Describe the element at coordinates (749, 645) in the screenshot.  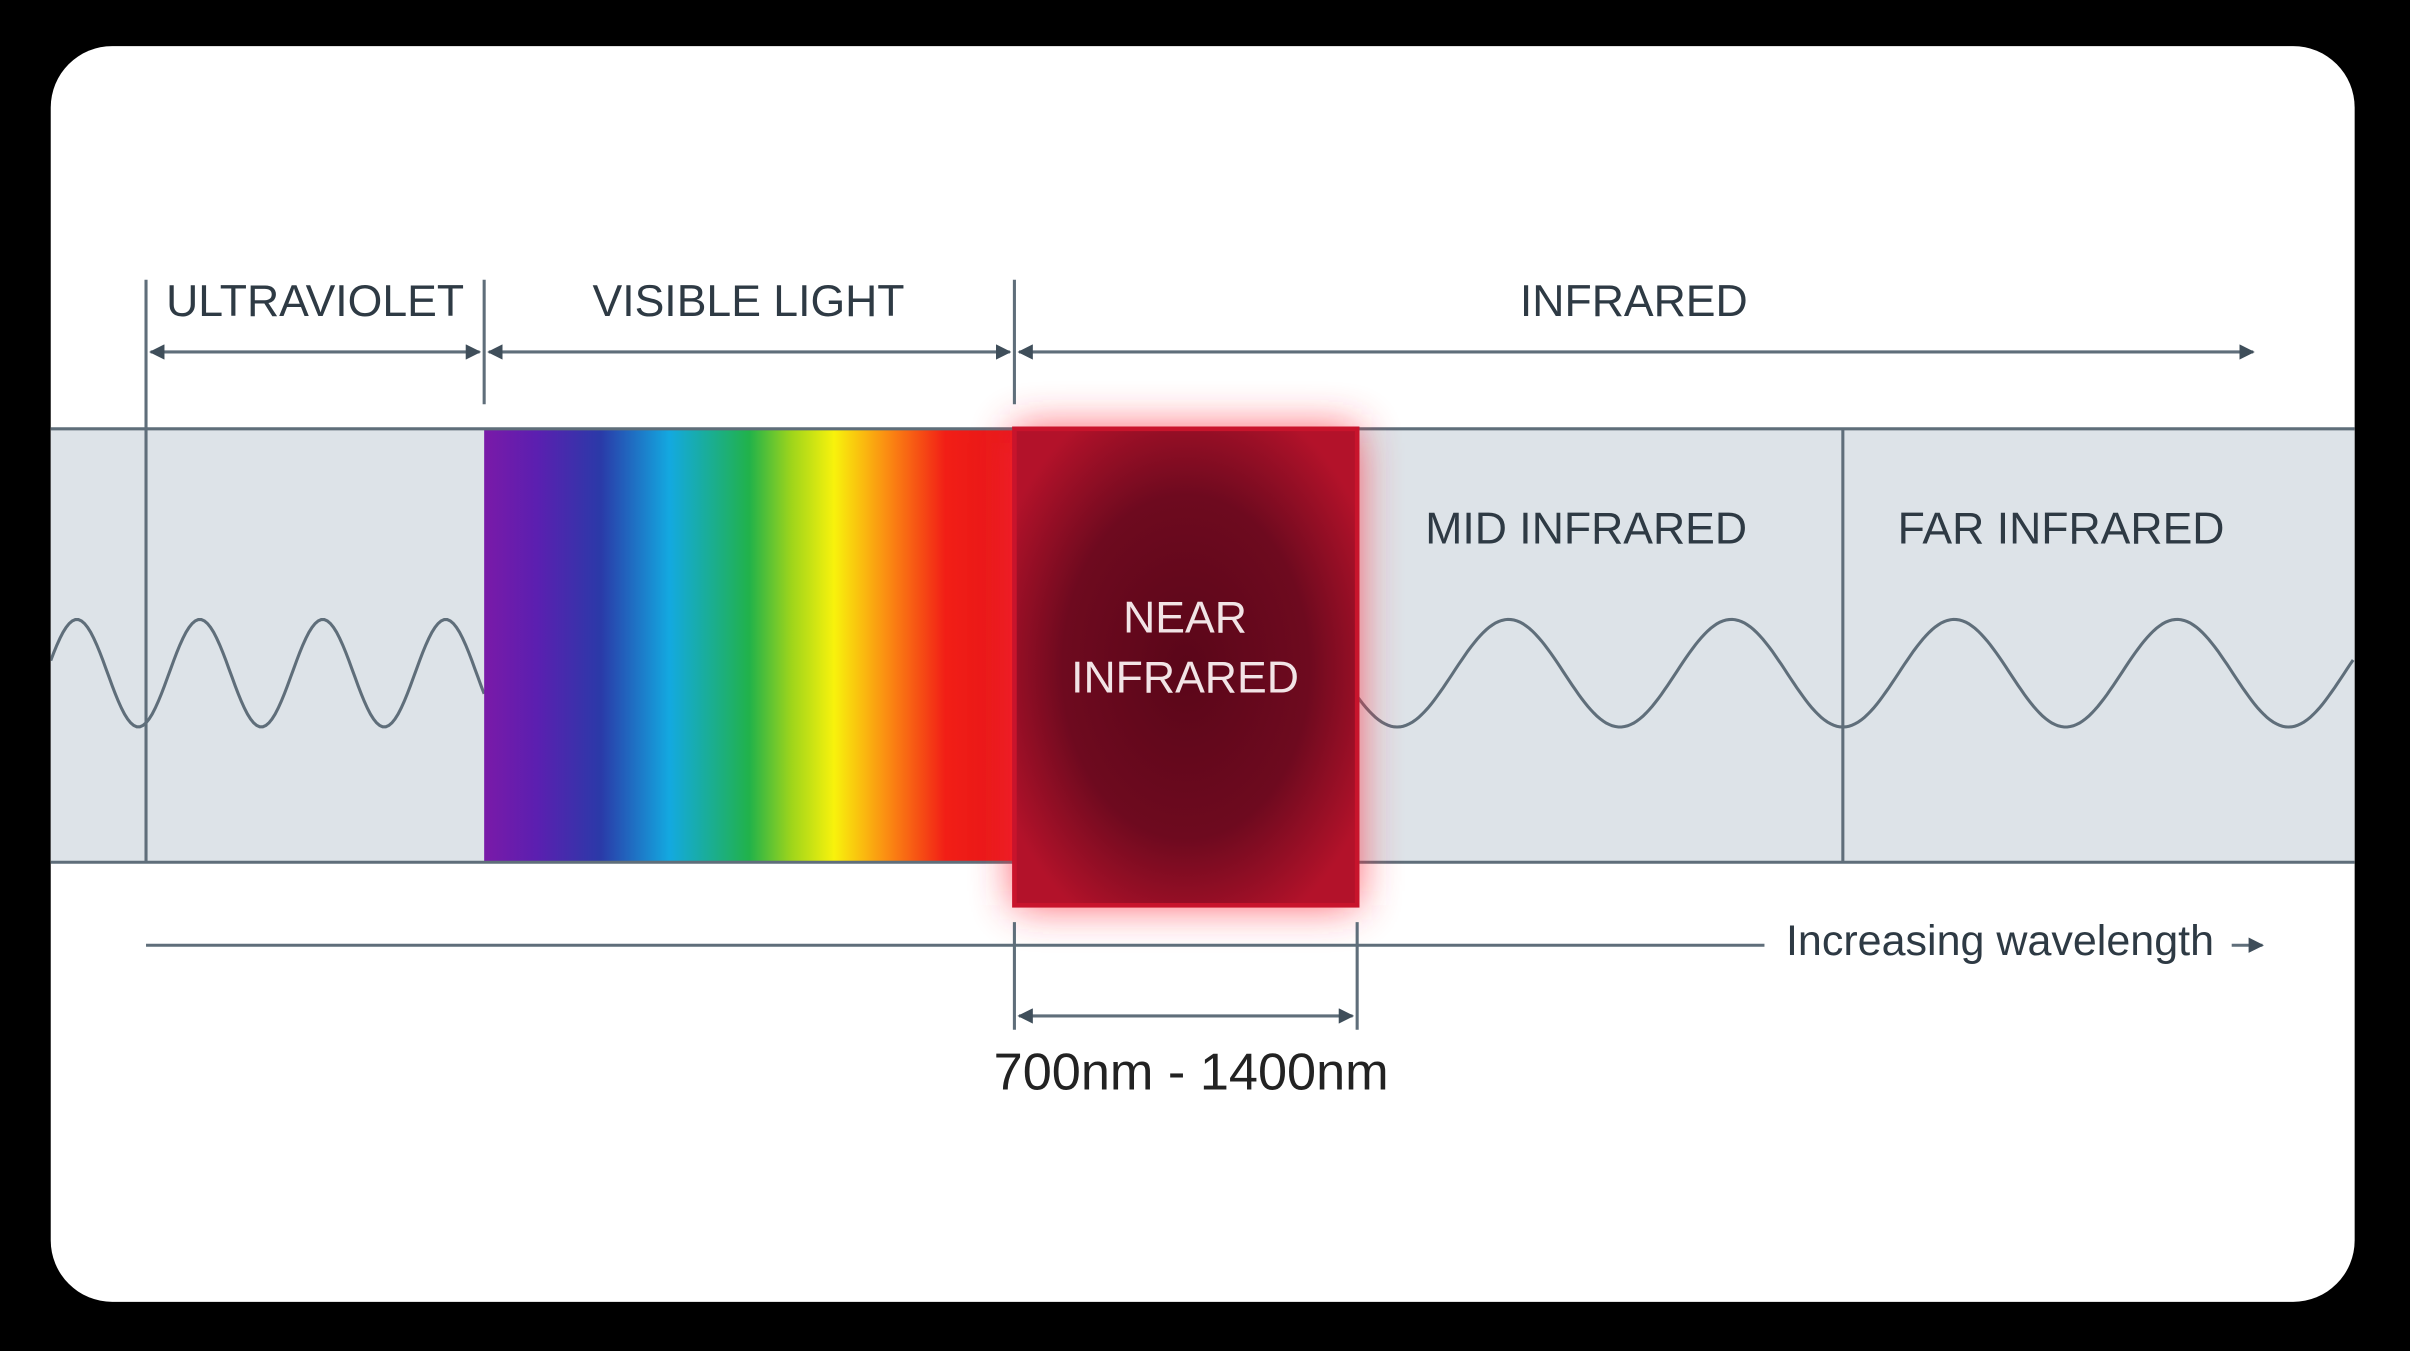
I see `visible-spectrum` at that location.